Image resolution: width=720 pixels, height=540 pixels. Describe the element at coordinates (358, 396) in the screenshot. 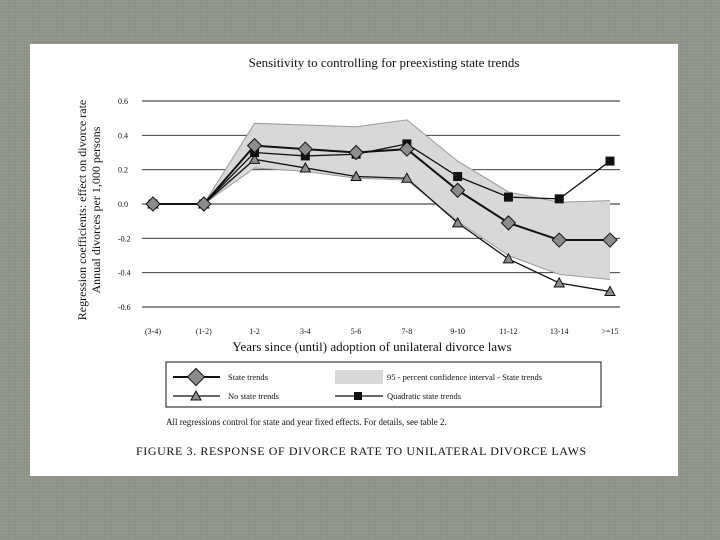

I see `legend-quadratic-marker` at that location.